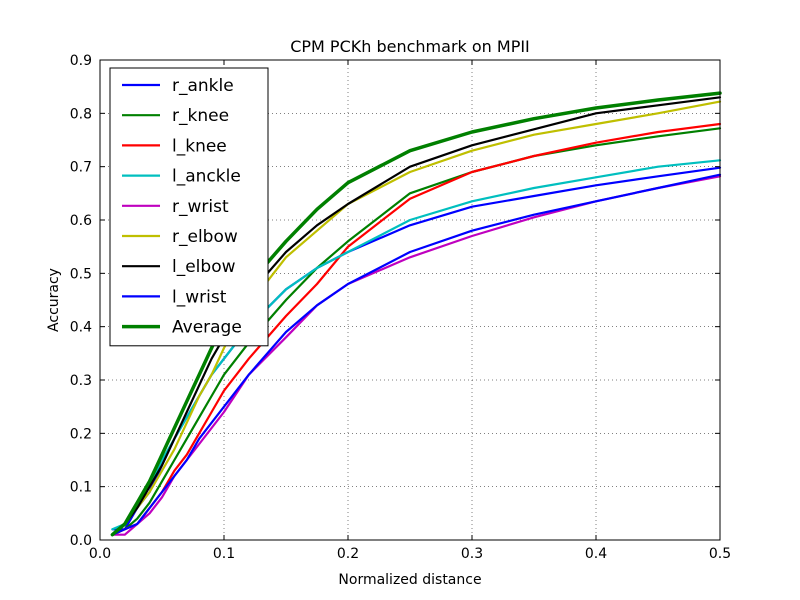  What do you see at coordinates (207, 328) in the screenshot?
I see `legend-label: Average` at bounding box center [207, 328].